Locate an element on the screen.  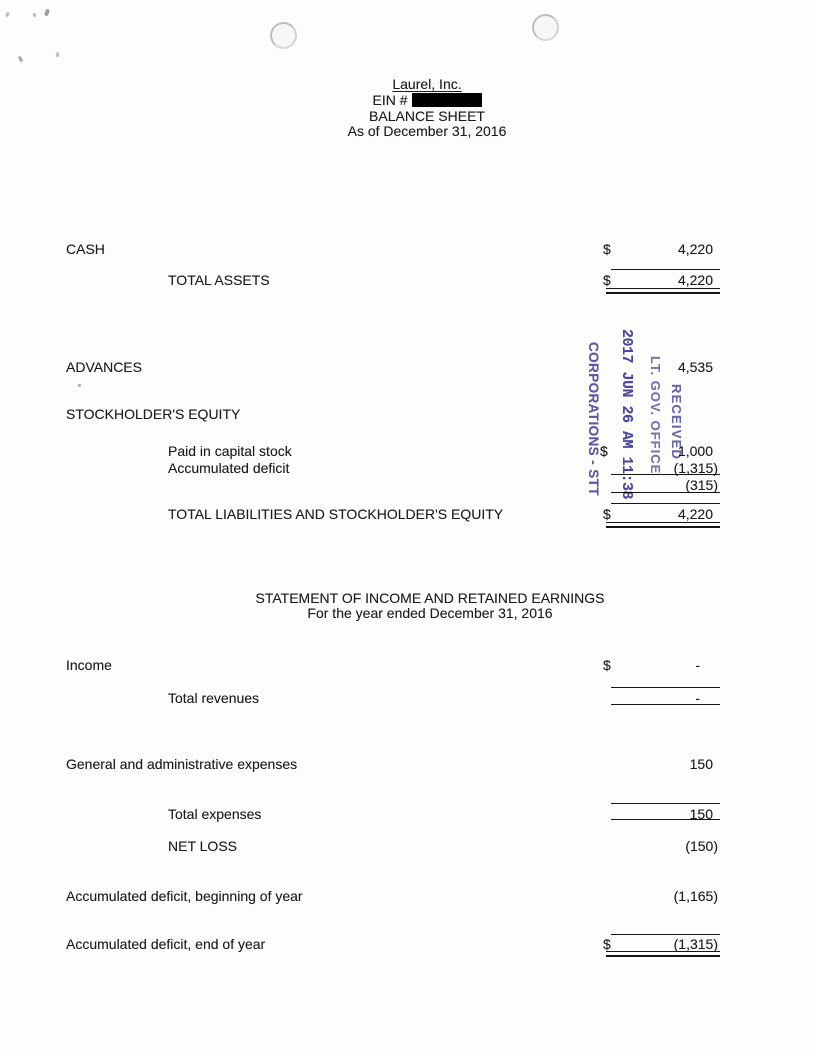
row-label: TOTAL ASSETS is located at coordinates (219, 280).